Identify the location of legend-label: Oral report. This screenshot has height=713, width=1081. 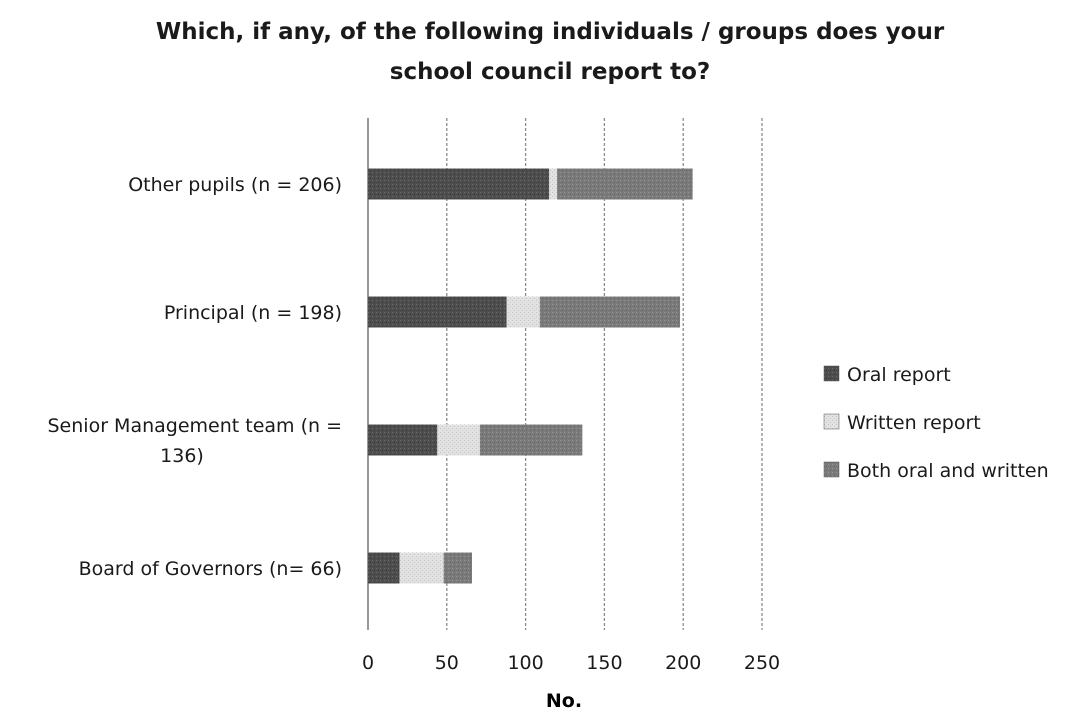
(899, 375).